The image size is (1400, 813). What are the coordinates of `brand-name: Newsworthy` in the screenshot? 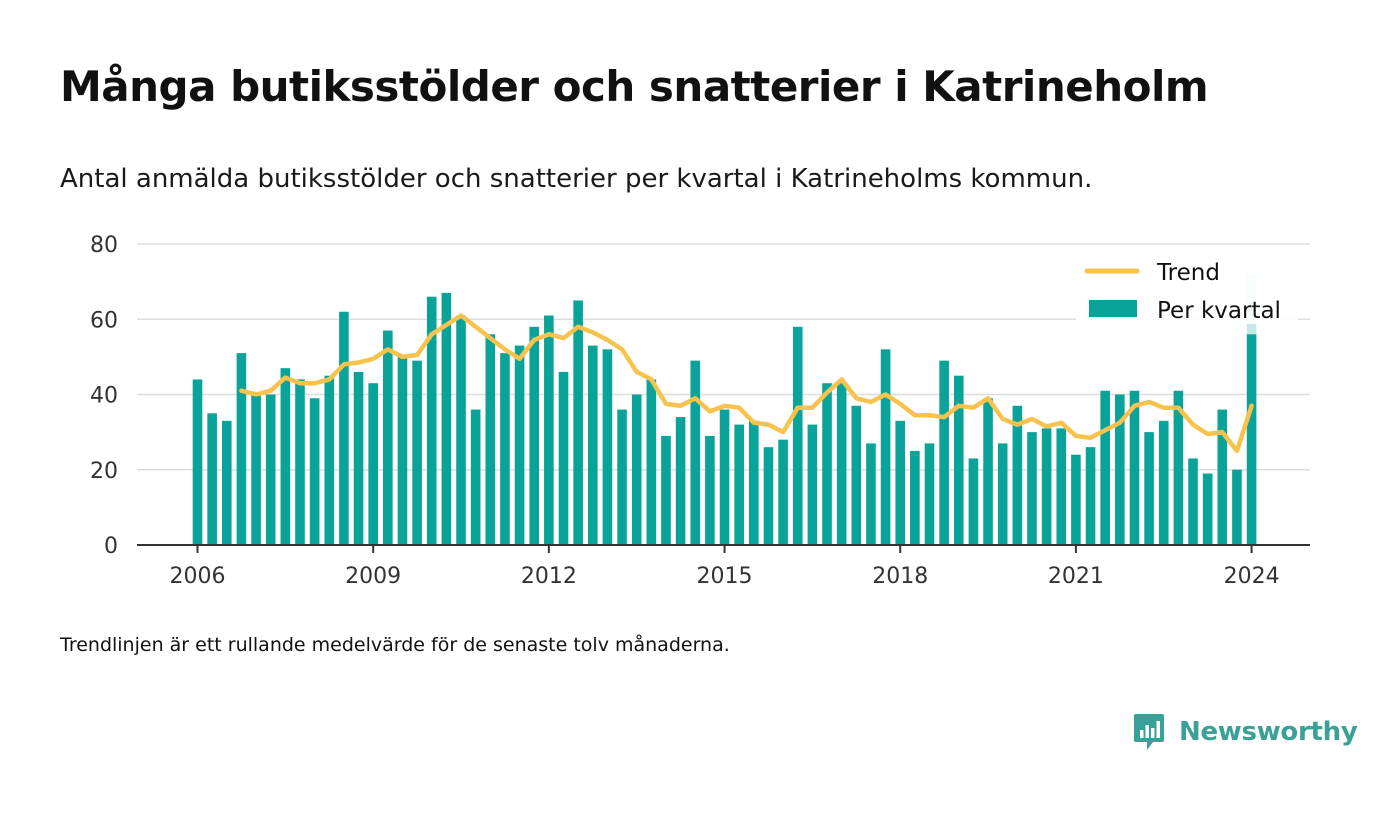 It's located at (1268, 732).